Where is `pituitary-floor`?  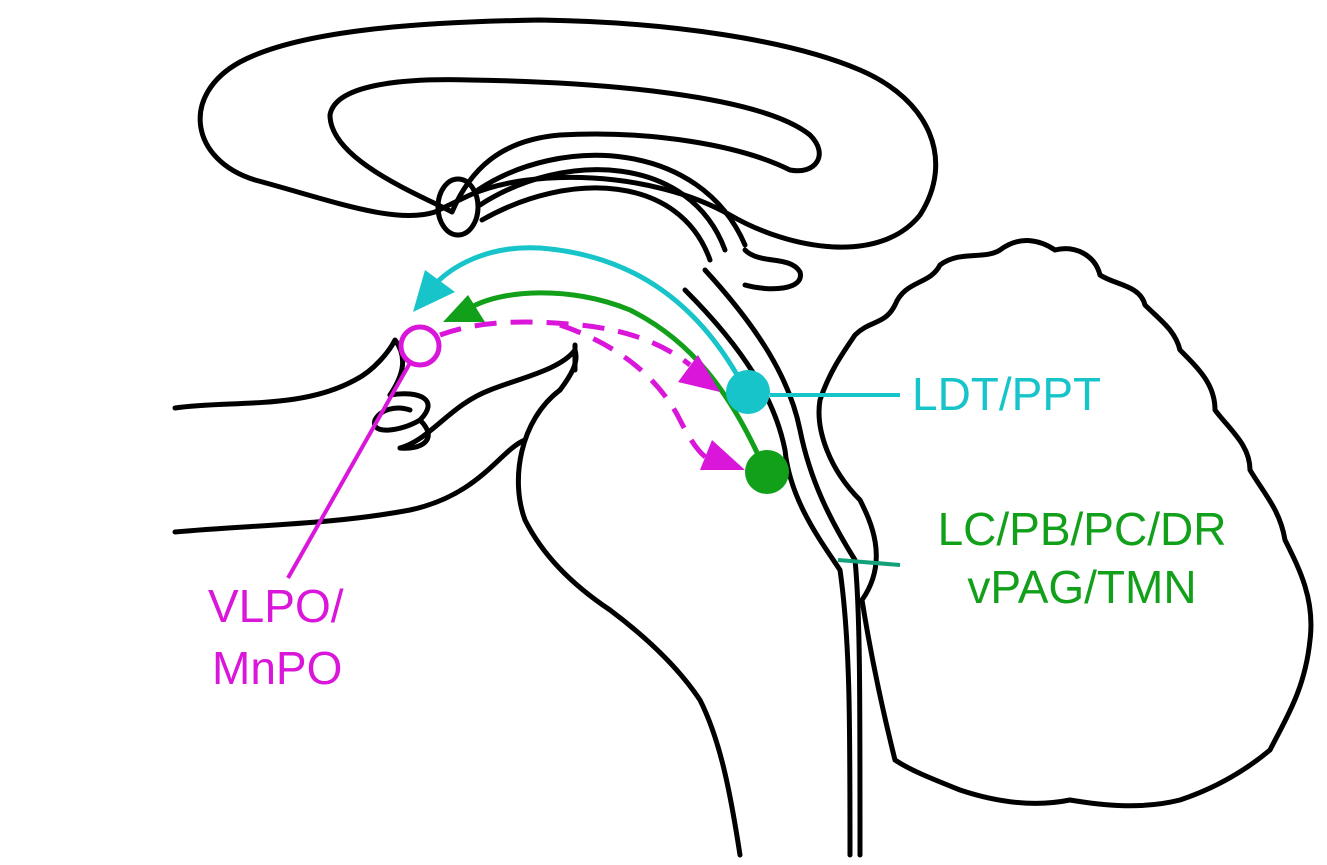 pituitary-floor is located at coordinates (350, 486).